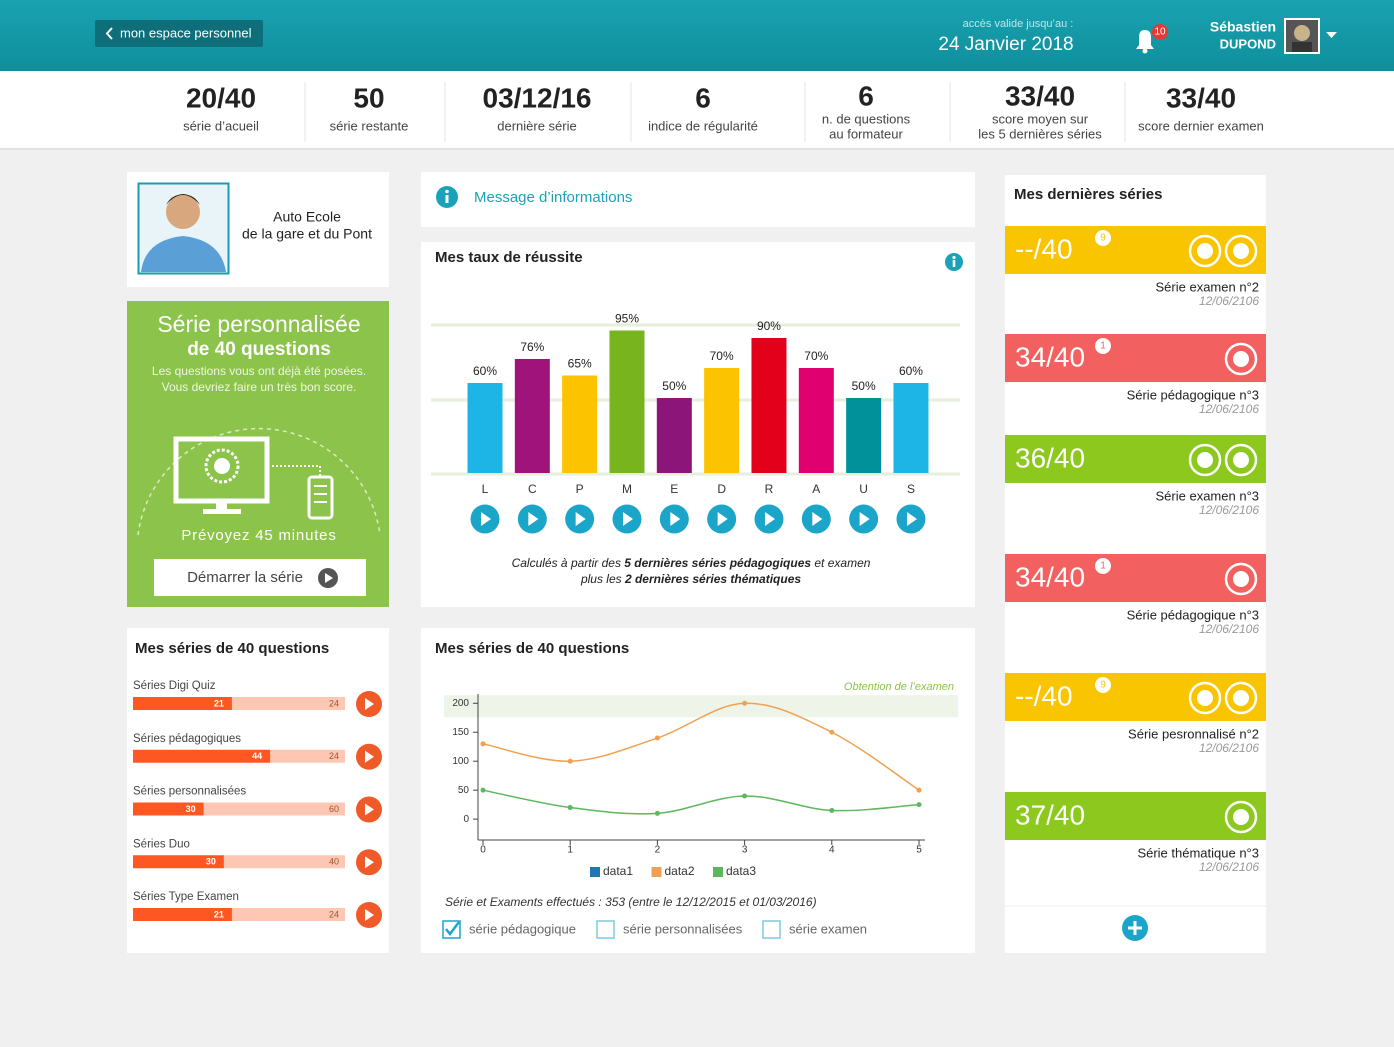 This screenshot has width=1394, height=1047. What do you see at coordinates (532, 489) in the screenshot?
I see `bar-category: C` at bounding box center [532, 489].